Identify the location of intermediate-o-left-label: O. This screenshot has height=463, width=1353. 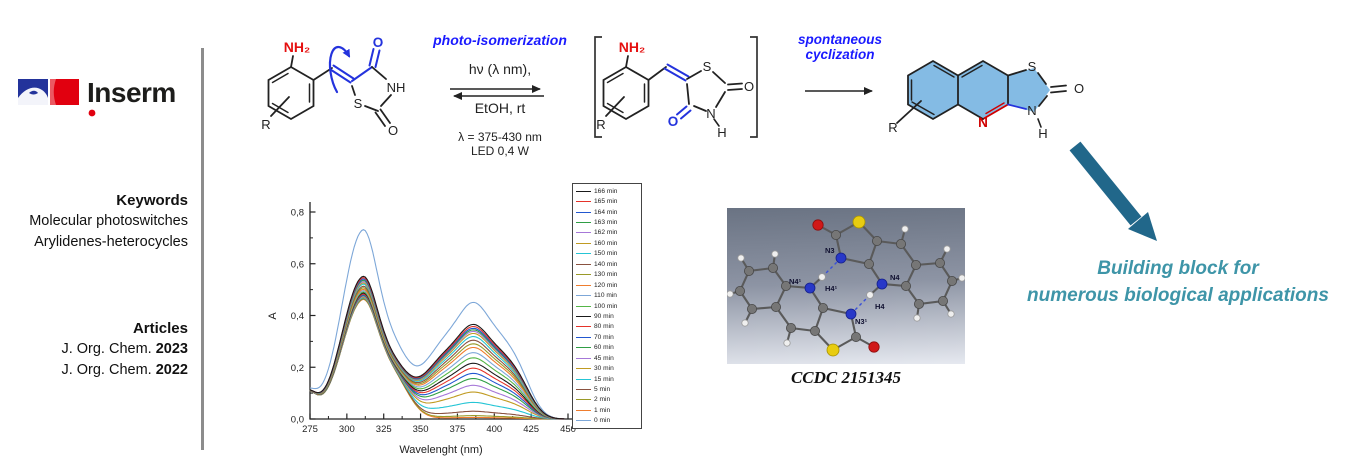
(673, 121).